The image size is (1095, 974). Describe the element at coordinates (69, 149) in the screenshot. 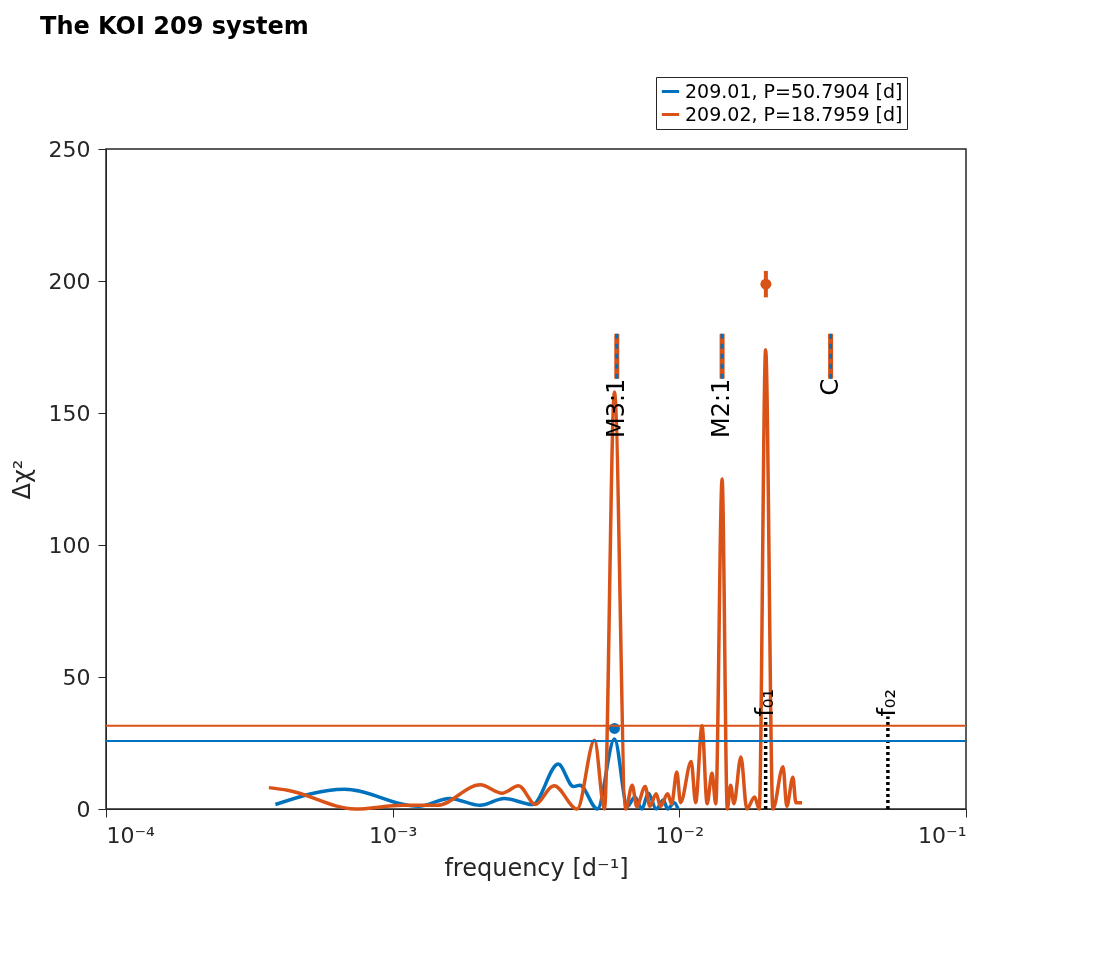

I see `y-tick-label: 250` at that location.